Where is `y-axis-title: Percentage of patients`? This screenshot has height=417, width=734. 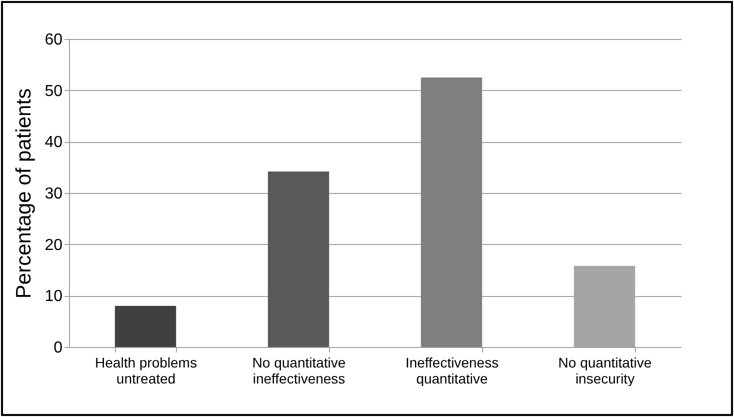 y-axis-title: Percentage of patients is located at coordinates (24, 193).